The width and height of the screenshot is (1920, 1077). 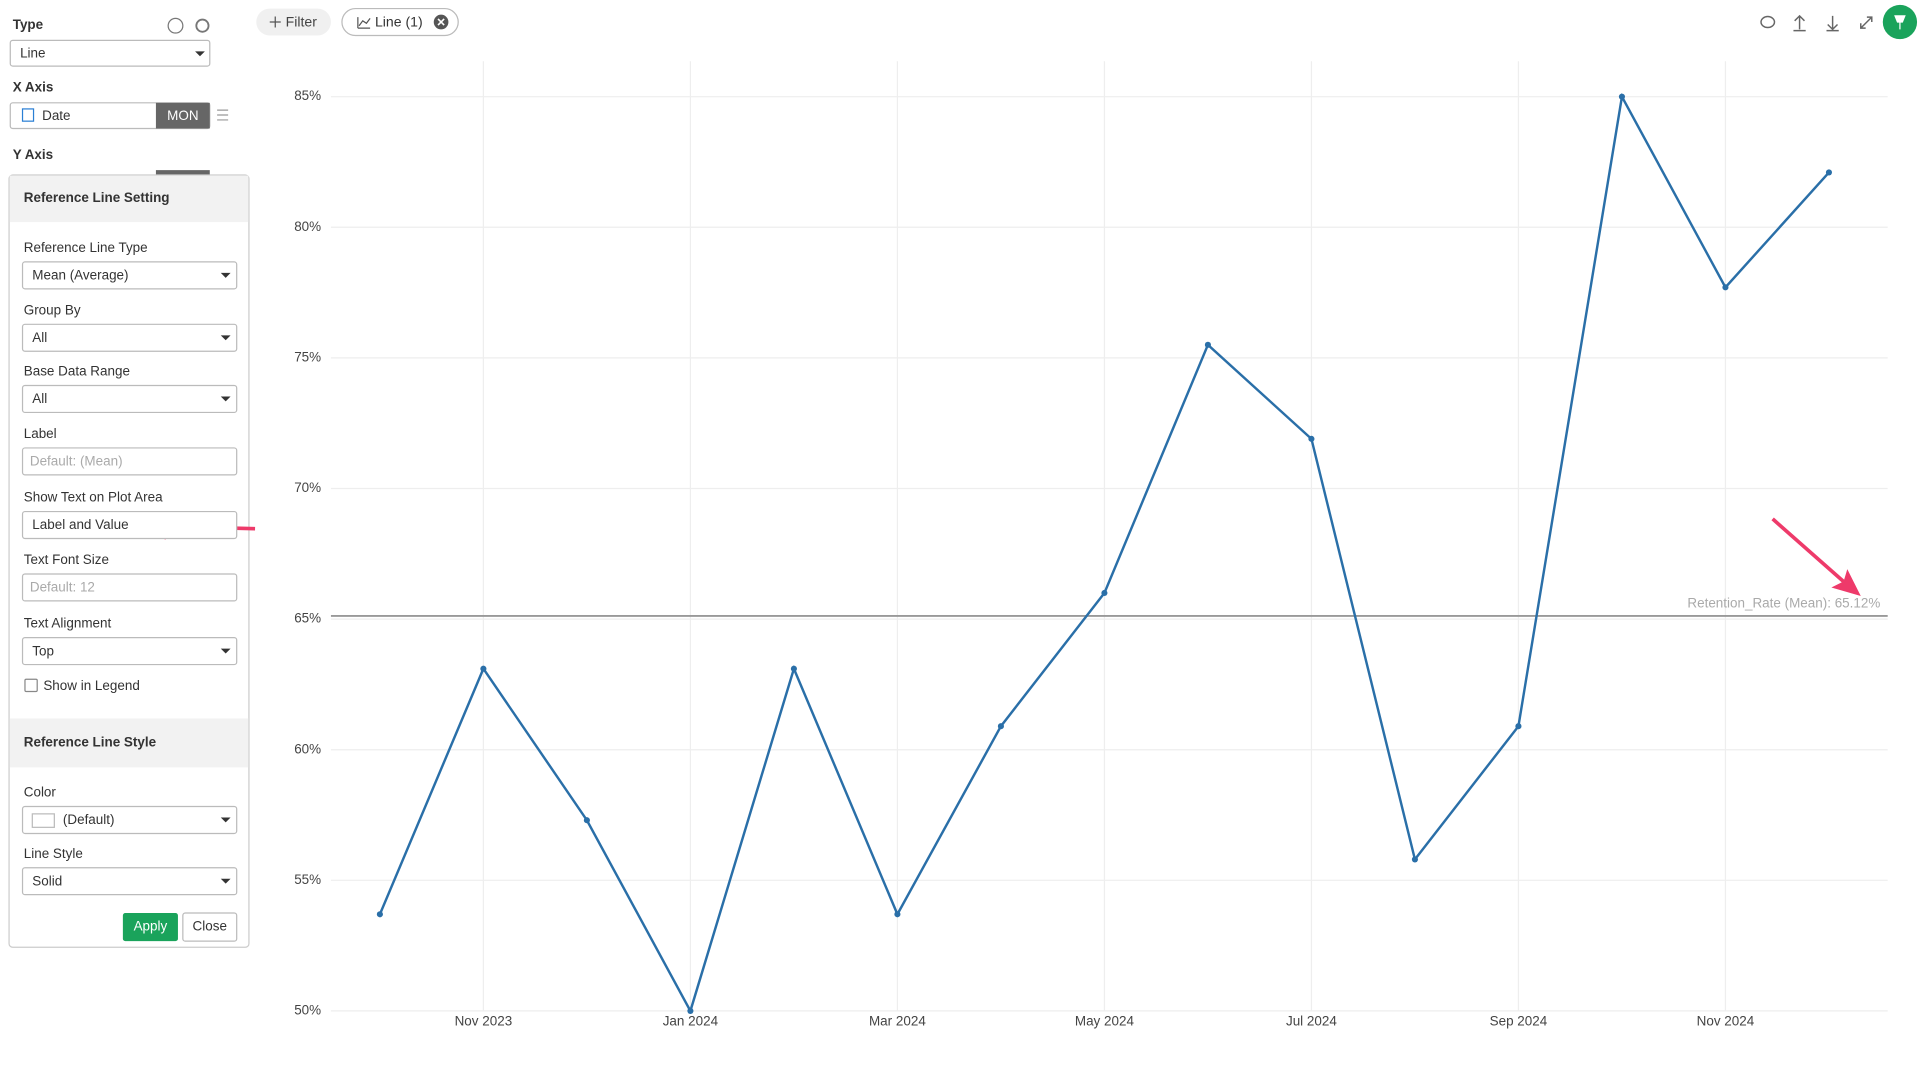 I want to click on calendar-icon, so click(x=28, y=115).